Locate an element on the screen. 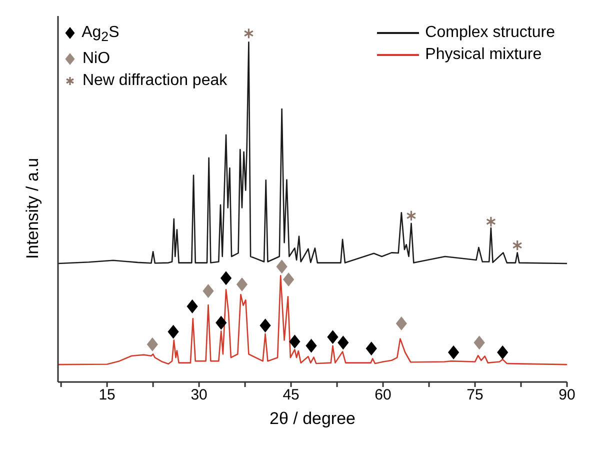  x-tick-label: 45 is located at coordinates (291, 395).